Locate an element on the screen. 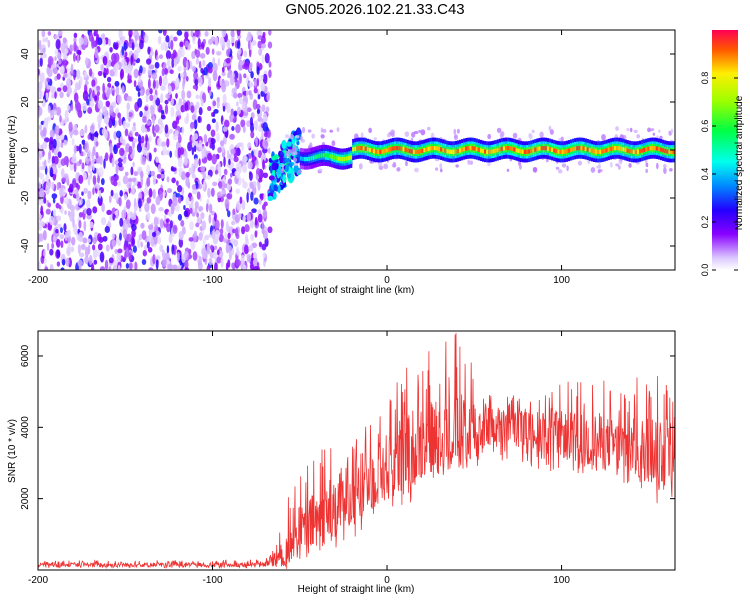 The width and height of the screenshot is (750, 600). colorbar-tick-label: 0.0 is located at coordinates (705, 270).